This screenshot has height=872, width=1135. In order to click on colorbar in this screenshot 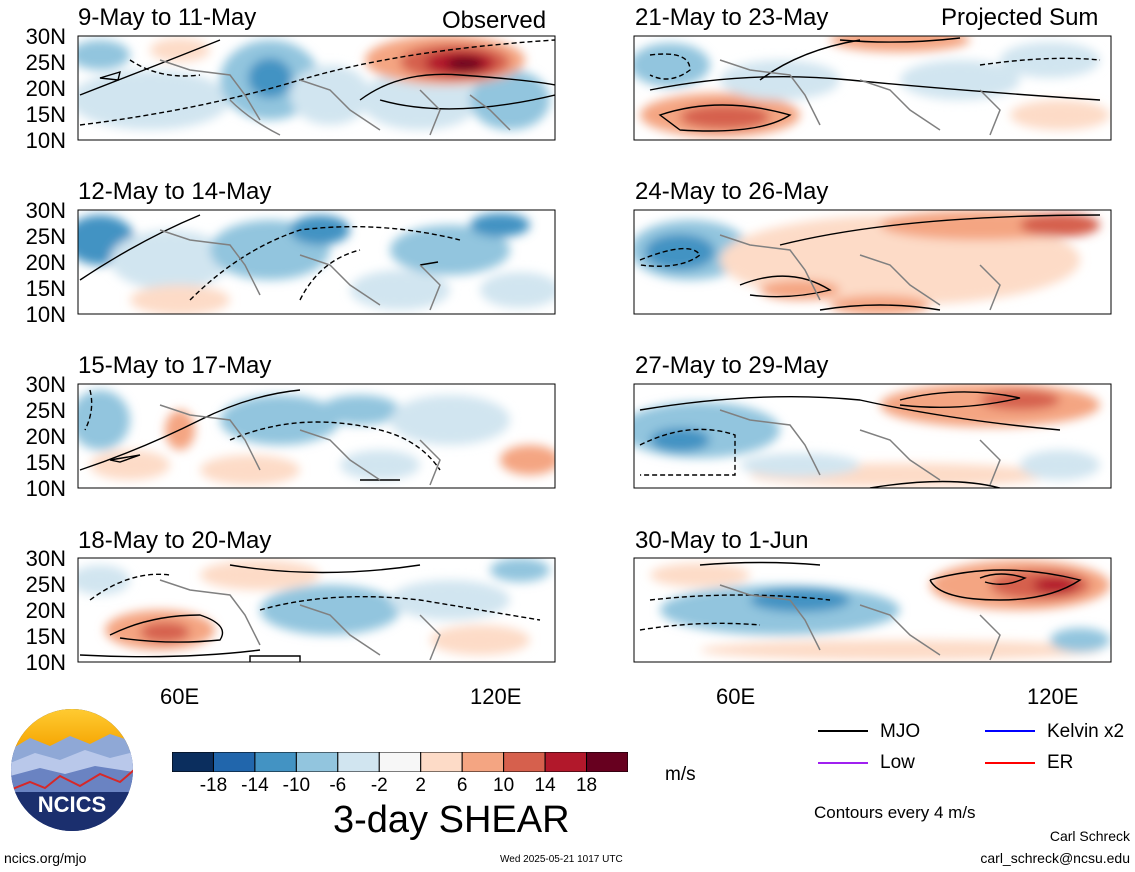, I will do `click(400, 762)`.